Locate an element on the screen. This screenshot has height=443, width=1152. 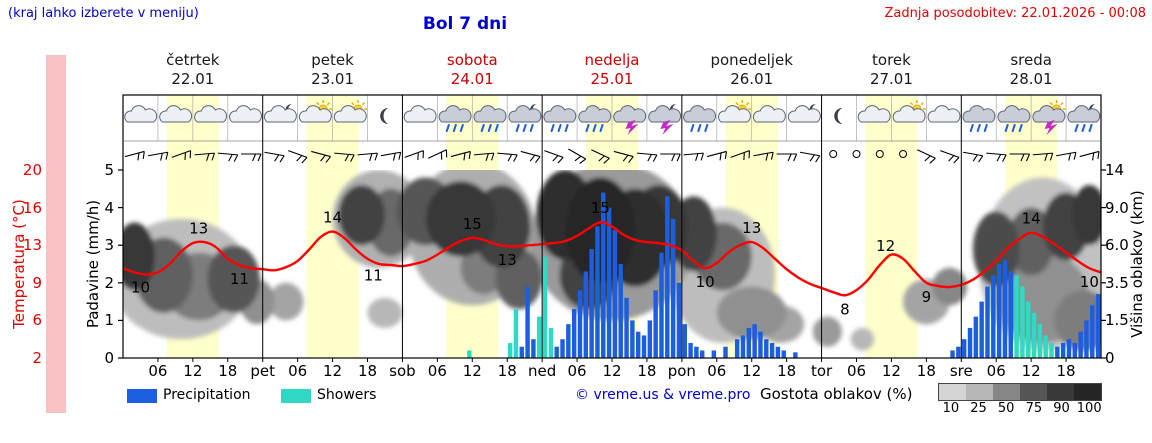
temperature-line is located at coordinates (612, 258).